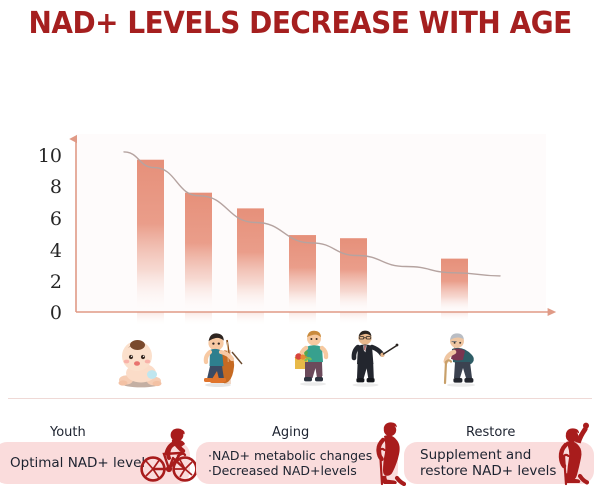  What do you see at coordinates (388, 454) in the screenshot?
I see `elderly-cane-silhouette` at bounding box center [388, 454].